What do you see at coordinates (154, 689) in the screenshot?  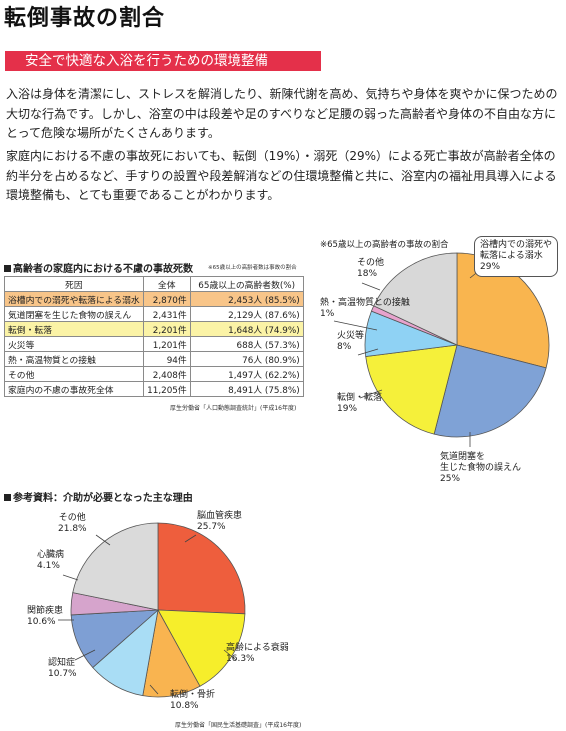 I see `pie2-leader-fracture` at bounding box center [154, 689].